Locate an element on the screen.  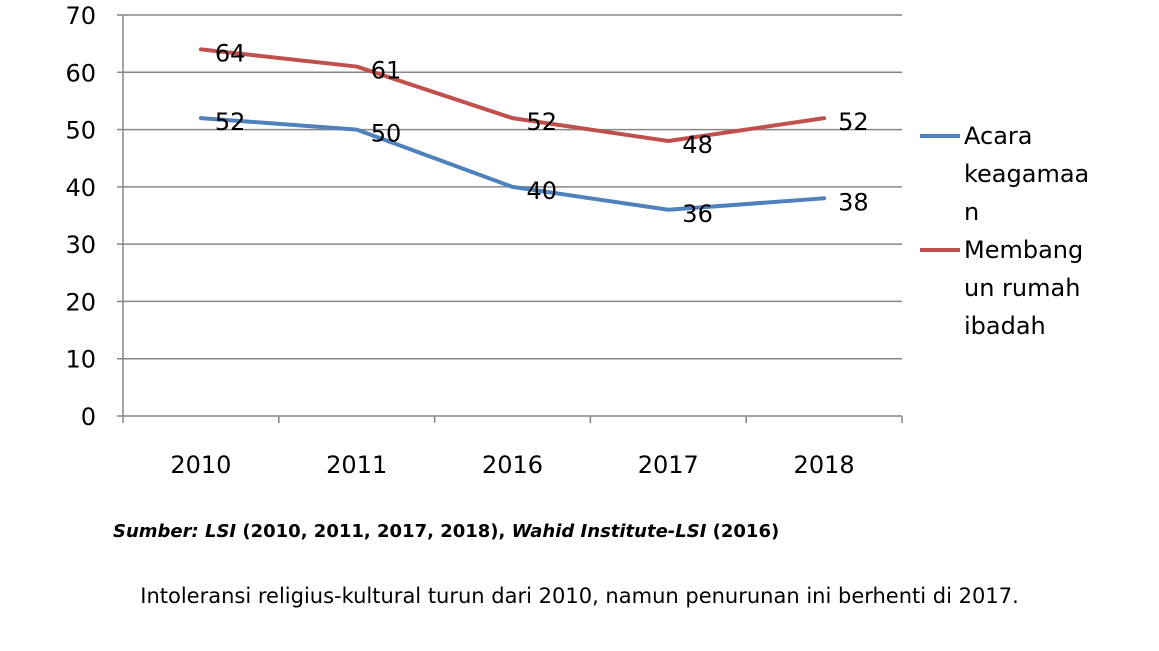
series-lines is located at coordinates (512, 129).